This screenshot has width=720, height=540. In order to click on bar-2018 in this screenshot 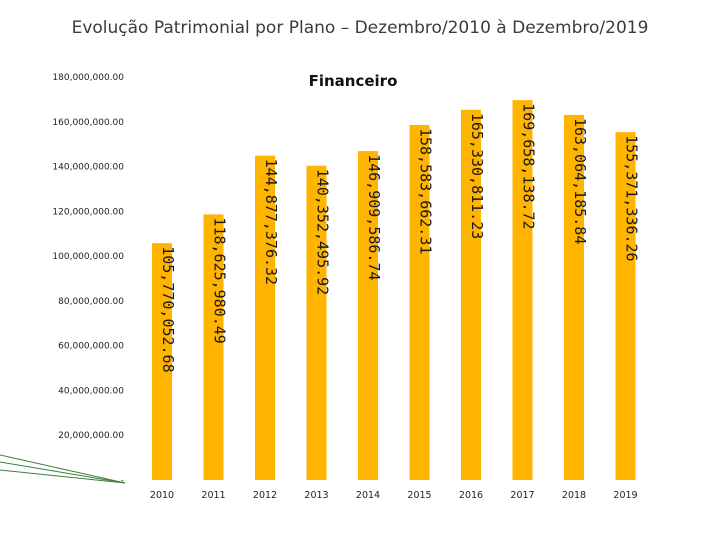, I will do `click(574, 297)`.